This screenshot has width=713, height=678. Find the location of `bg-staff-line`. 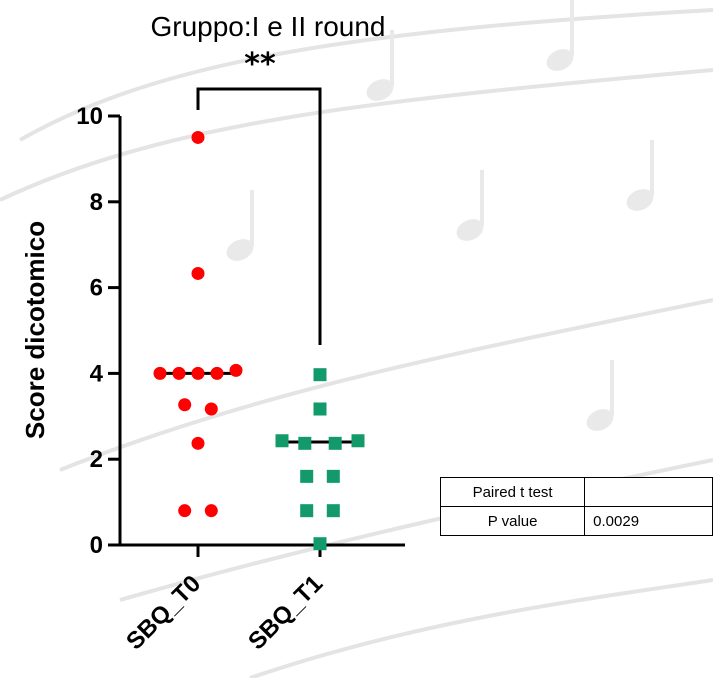

bg-staff-line is located at coordinates (481, 628).